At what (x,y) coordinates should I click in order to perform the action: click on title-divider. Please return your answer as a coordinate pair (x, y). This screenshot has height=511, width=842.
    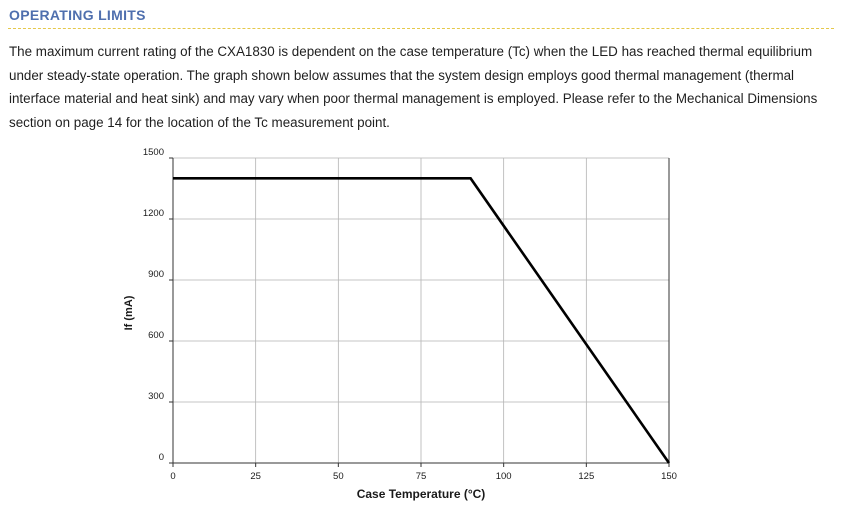
    Looking at the image, I should click on (421, 28).